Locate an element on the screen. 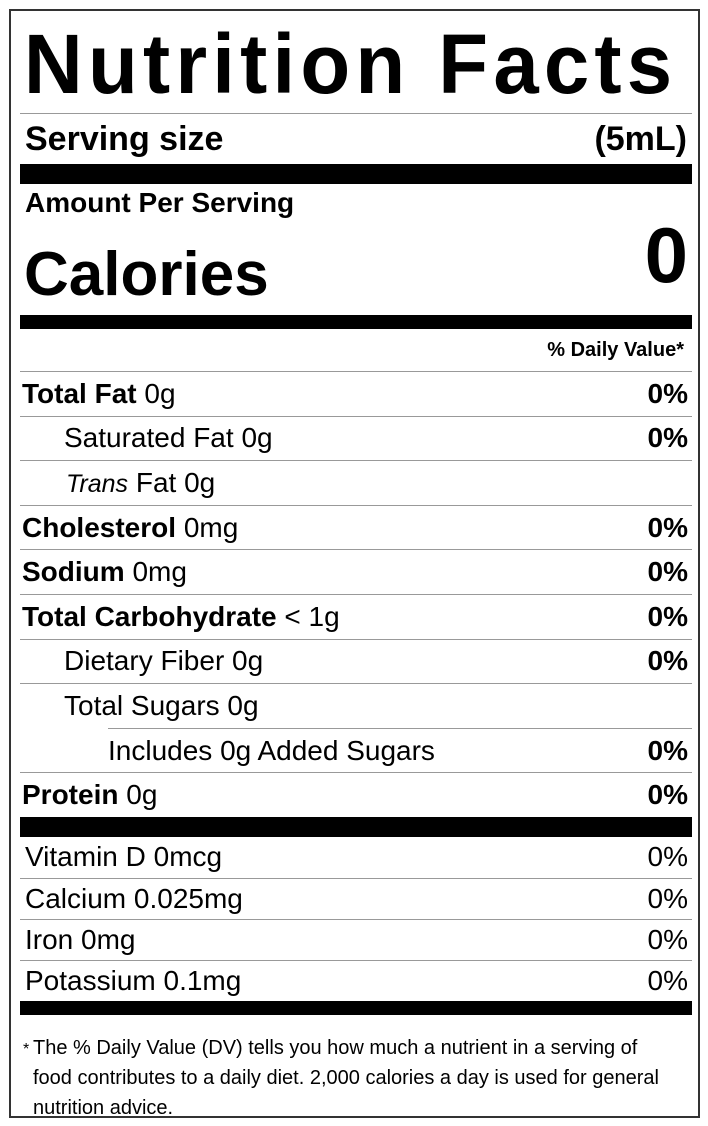 This screenshot has width=708, height=1126. nutrient-name: Cholesterol is located at coordinates (99, 527).